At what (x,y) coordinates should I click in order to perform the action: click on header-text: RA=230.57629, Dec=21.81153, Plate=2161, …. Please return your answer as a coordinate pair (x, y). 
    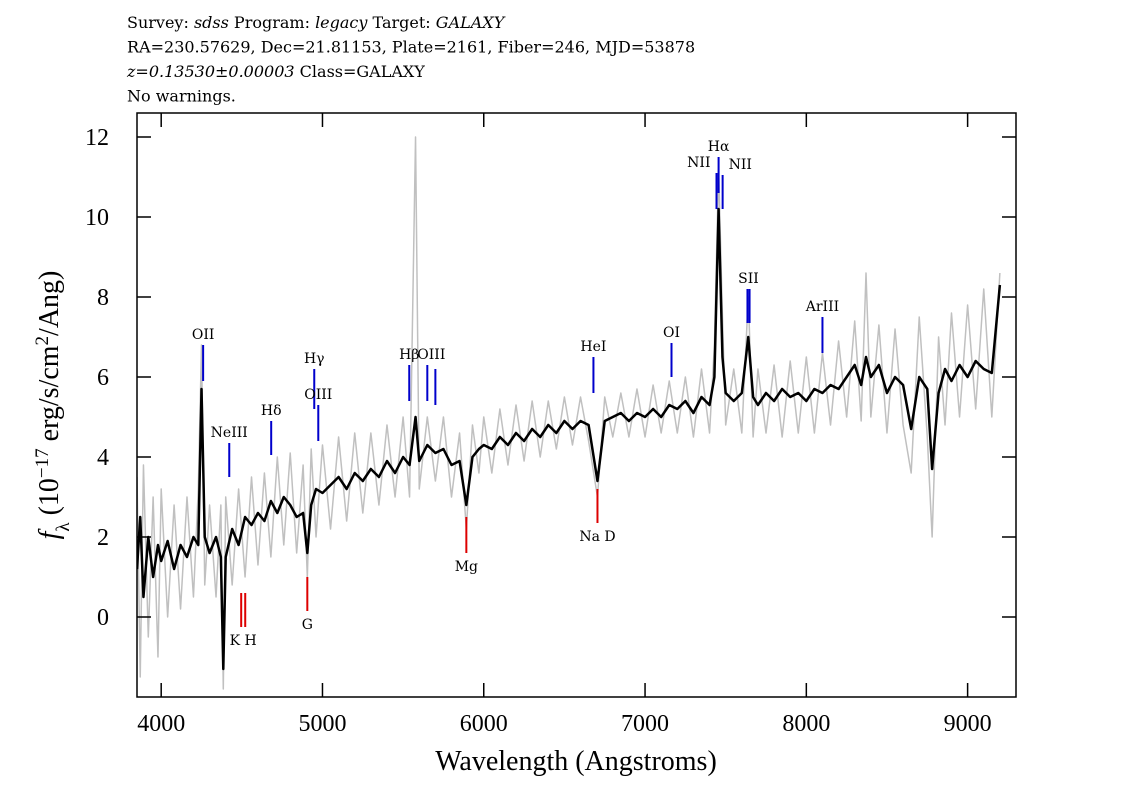
    Looking at the image, I should click on (411, 47).